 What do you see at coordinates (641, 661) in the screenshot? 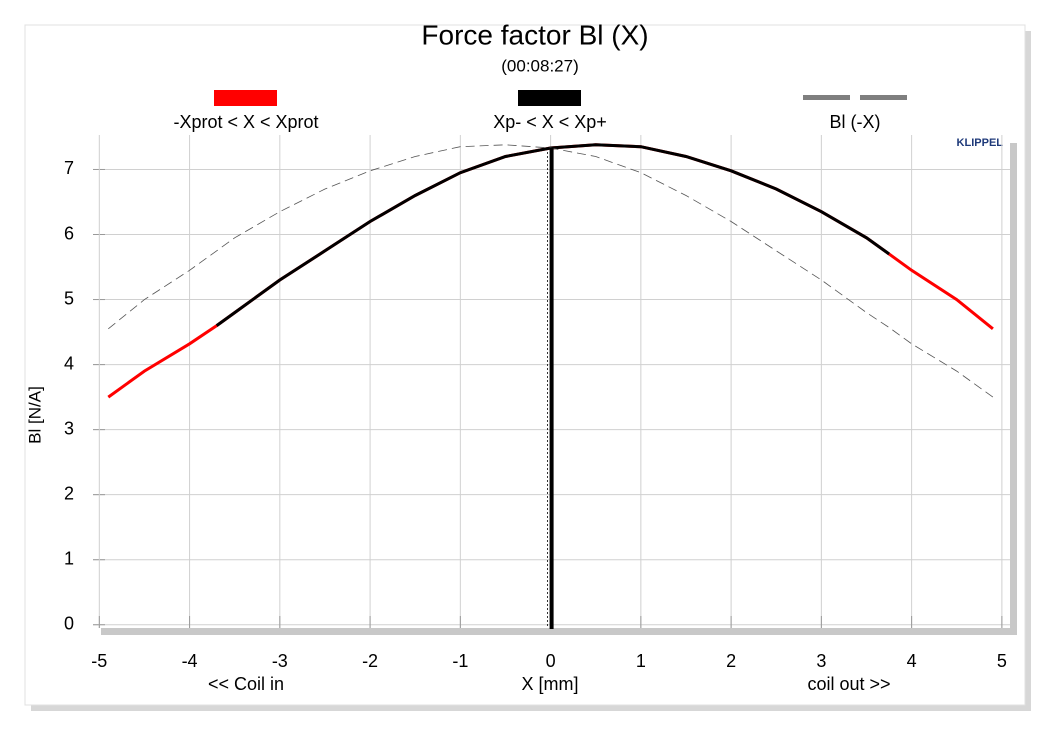
I see `x-tick-label: 1` at bounding box center [641, 661].